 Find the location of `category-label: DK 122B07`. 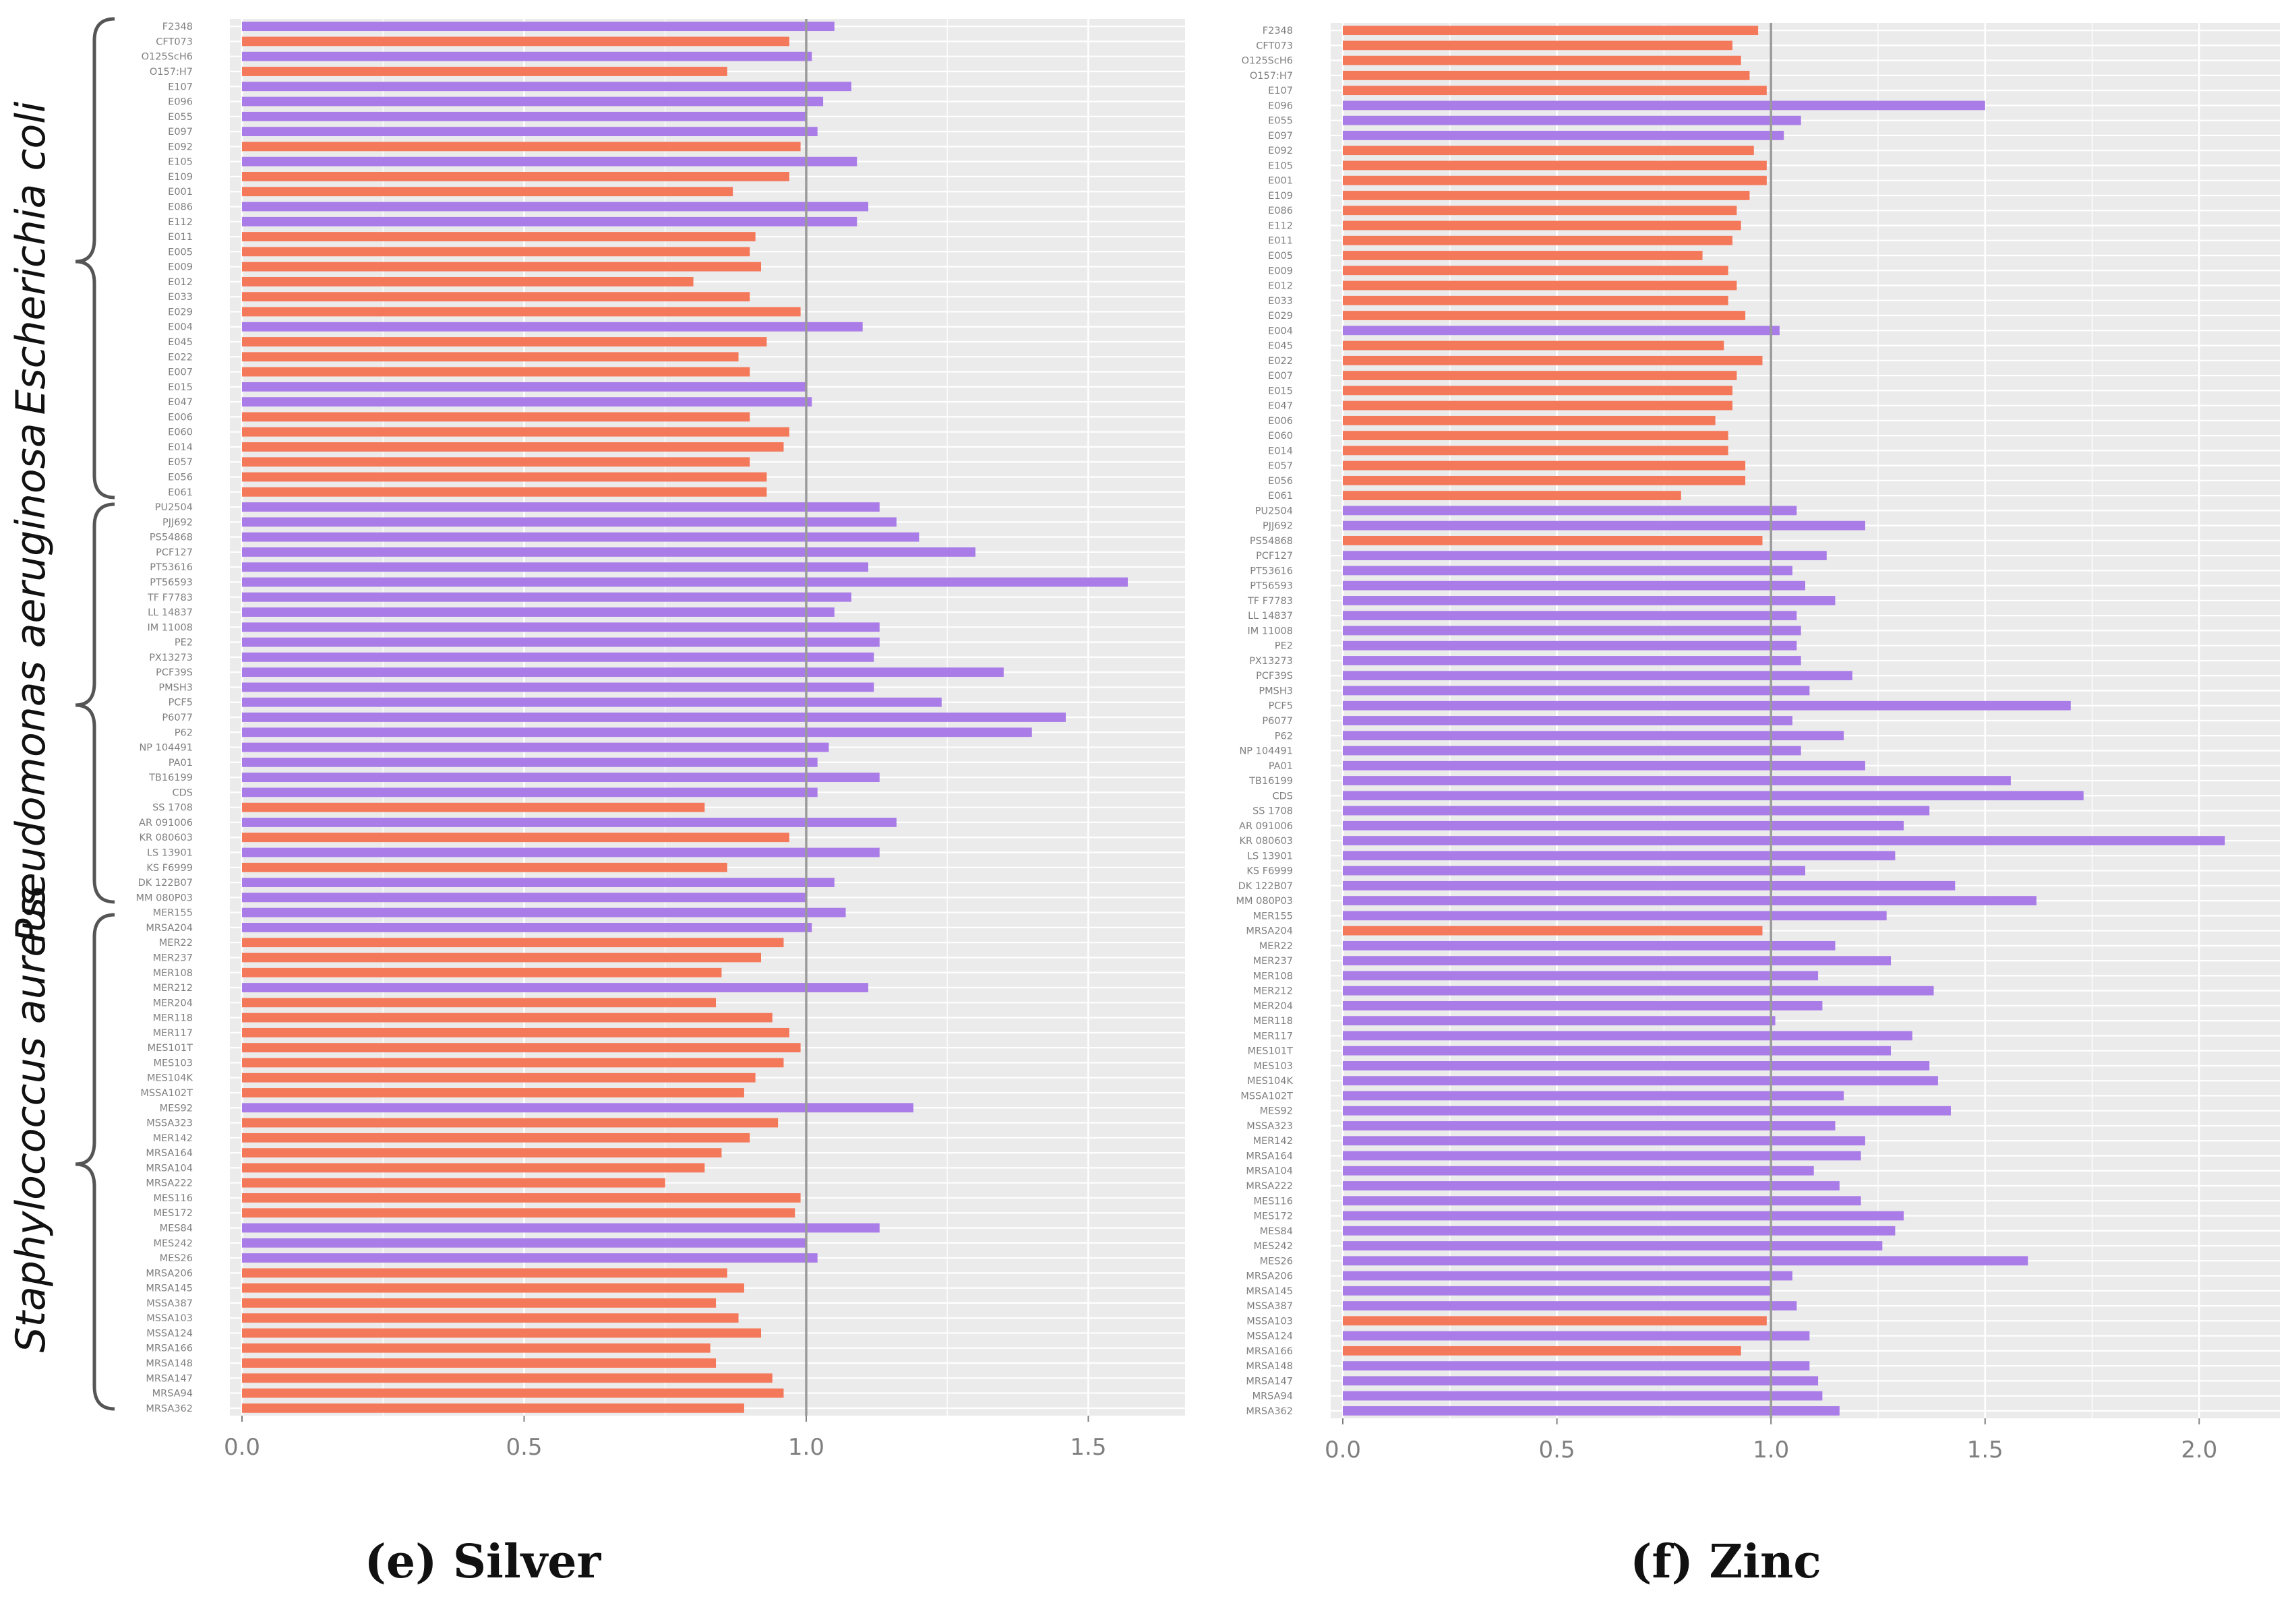

category-label: DK 122B07 is located at coordinates (165, 883).